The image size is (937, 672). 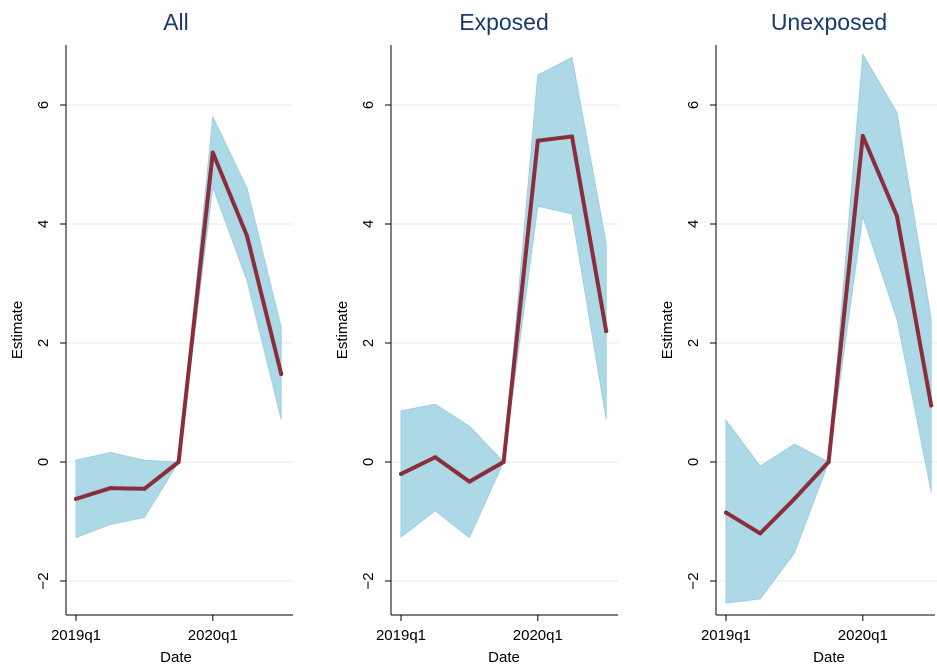 What do you see at coordinates (829, 22) in the screenshot?
I see `panel-title: Unexposed` at bounding box center [829, 22].